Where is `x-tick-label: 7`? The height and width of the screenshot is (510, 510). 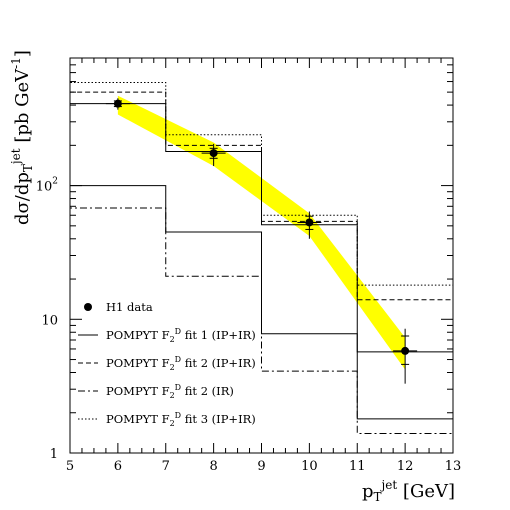 x-tick-label: 7 is located at coordinates (166, 466).